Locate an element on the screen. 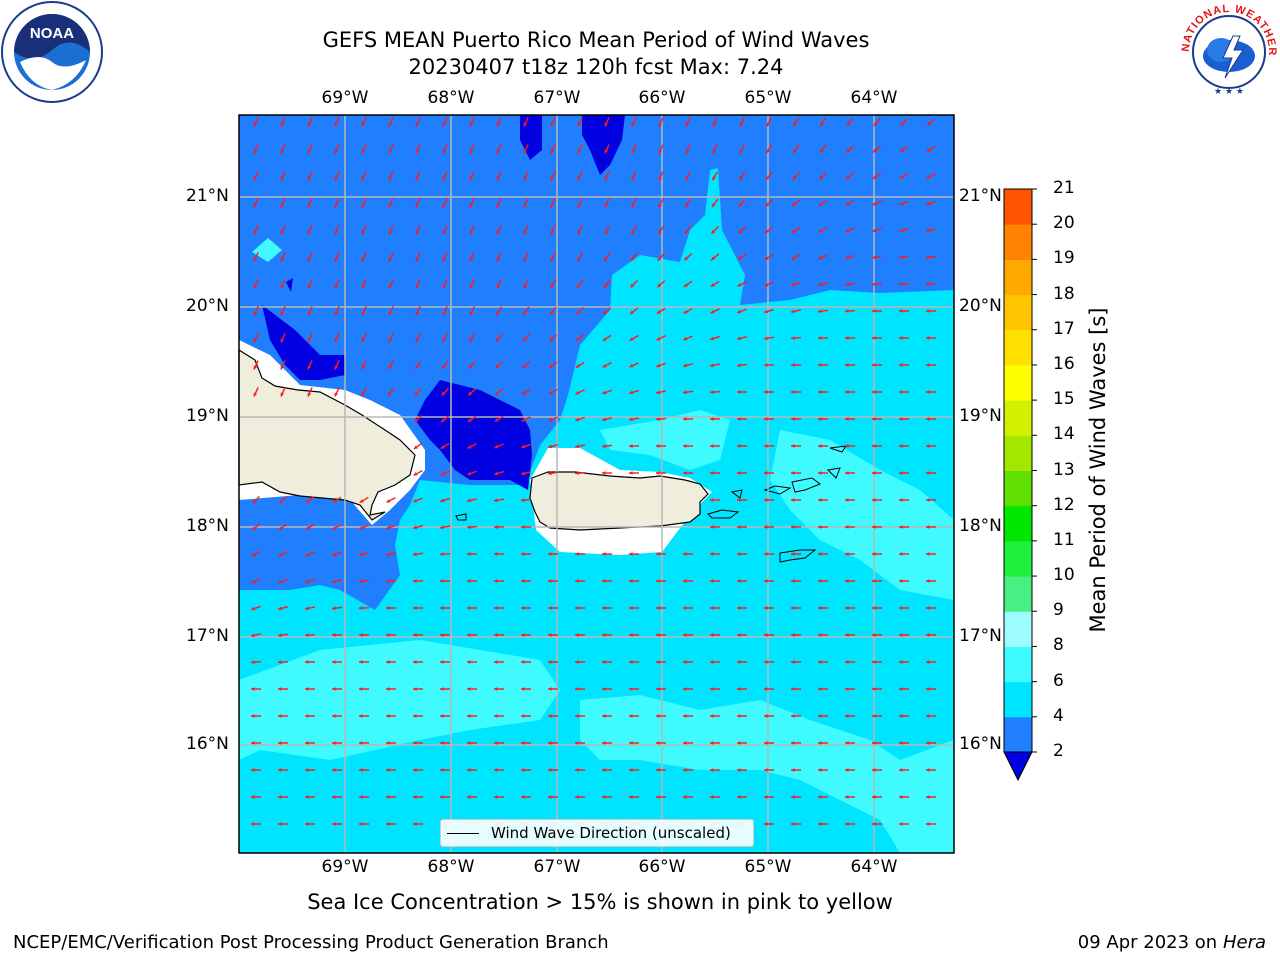 This screenshot has width=1280, height=960. colorbar-segment is located at coordinates (1018, 382).